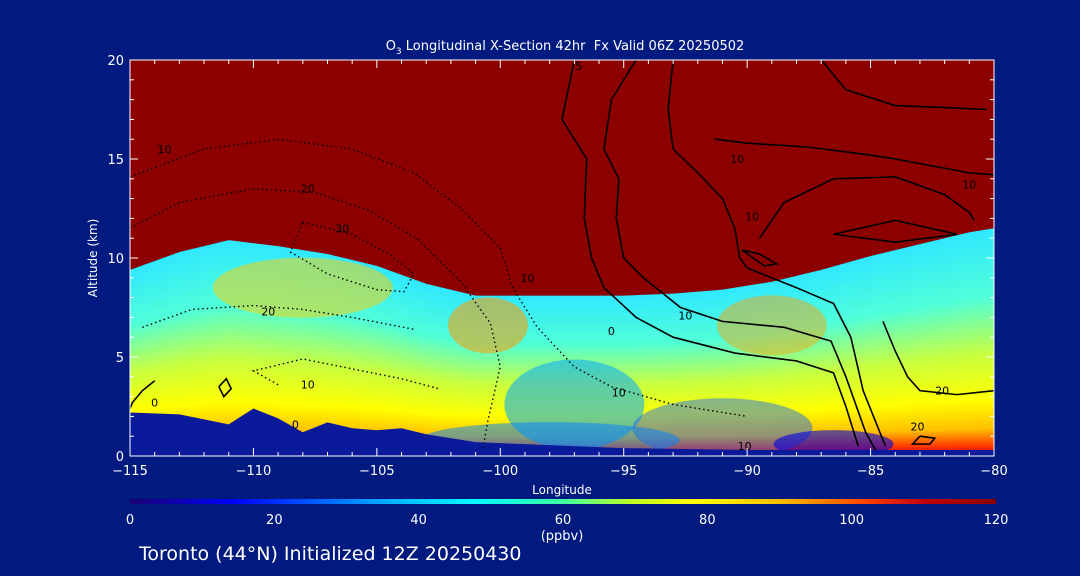 The height and width of the screenshot is (576, 1080). Describe the element at coordinates (567, 520) in the screenshot. I see `colorbar-ticks: 0 20 40 60 80 100 120` at that location.